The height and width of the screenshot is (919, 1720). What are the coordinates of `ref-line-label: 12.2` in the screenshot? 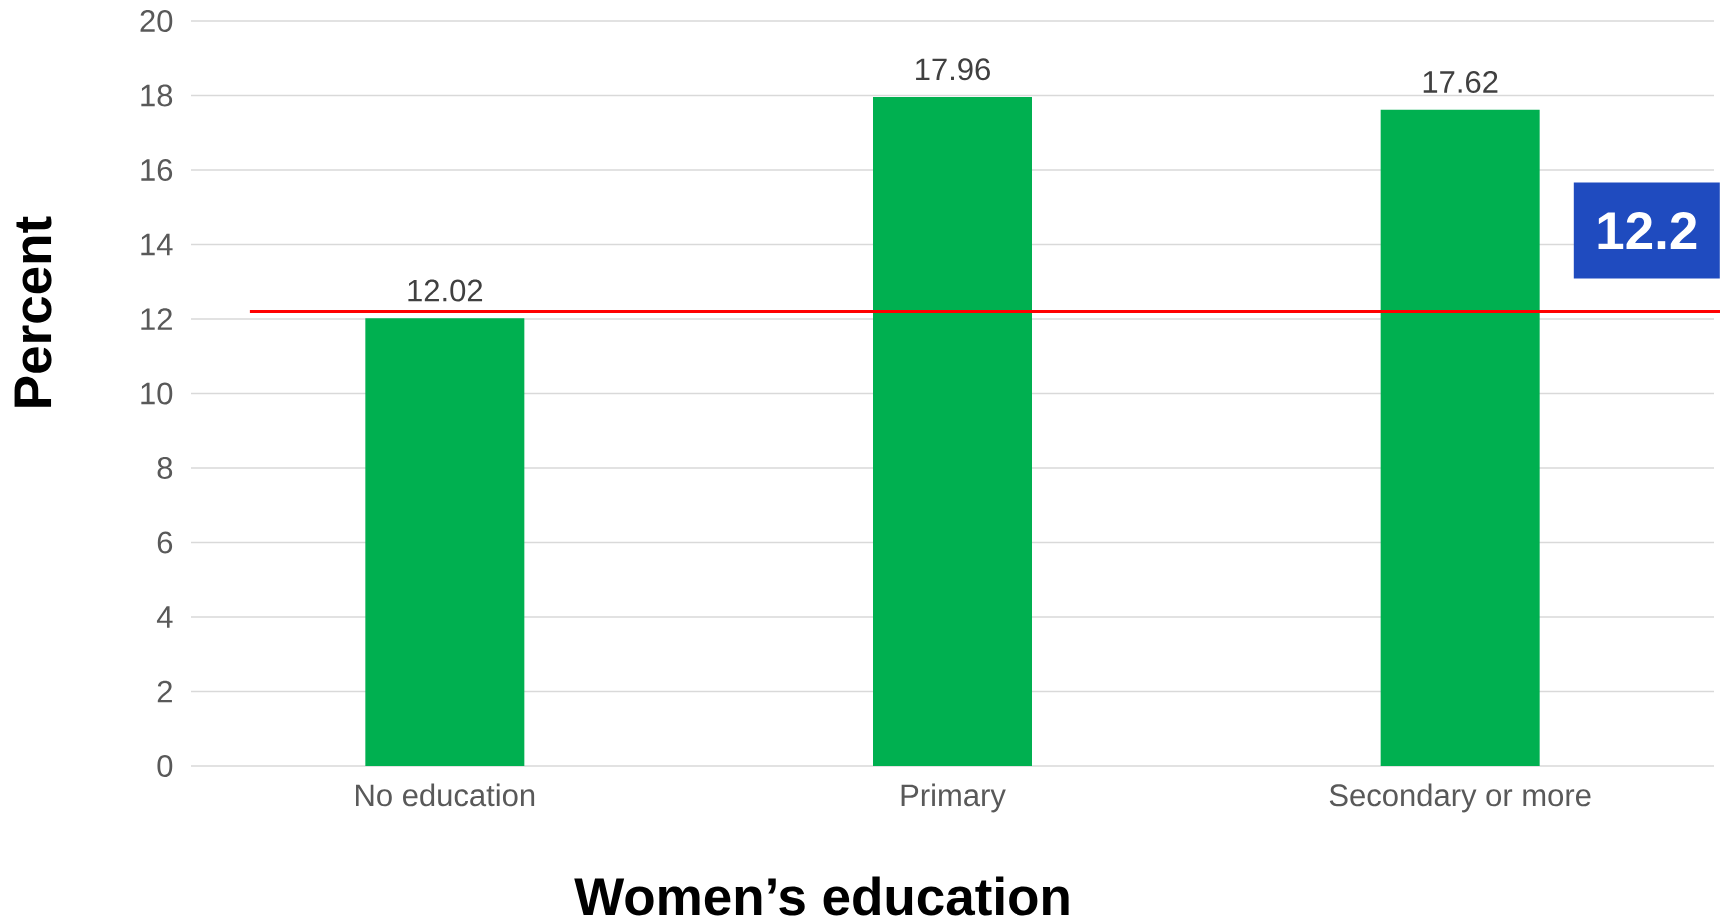 It's located at (1647, 231).